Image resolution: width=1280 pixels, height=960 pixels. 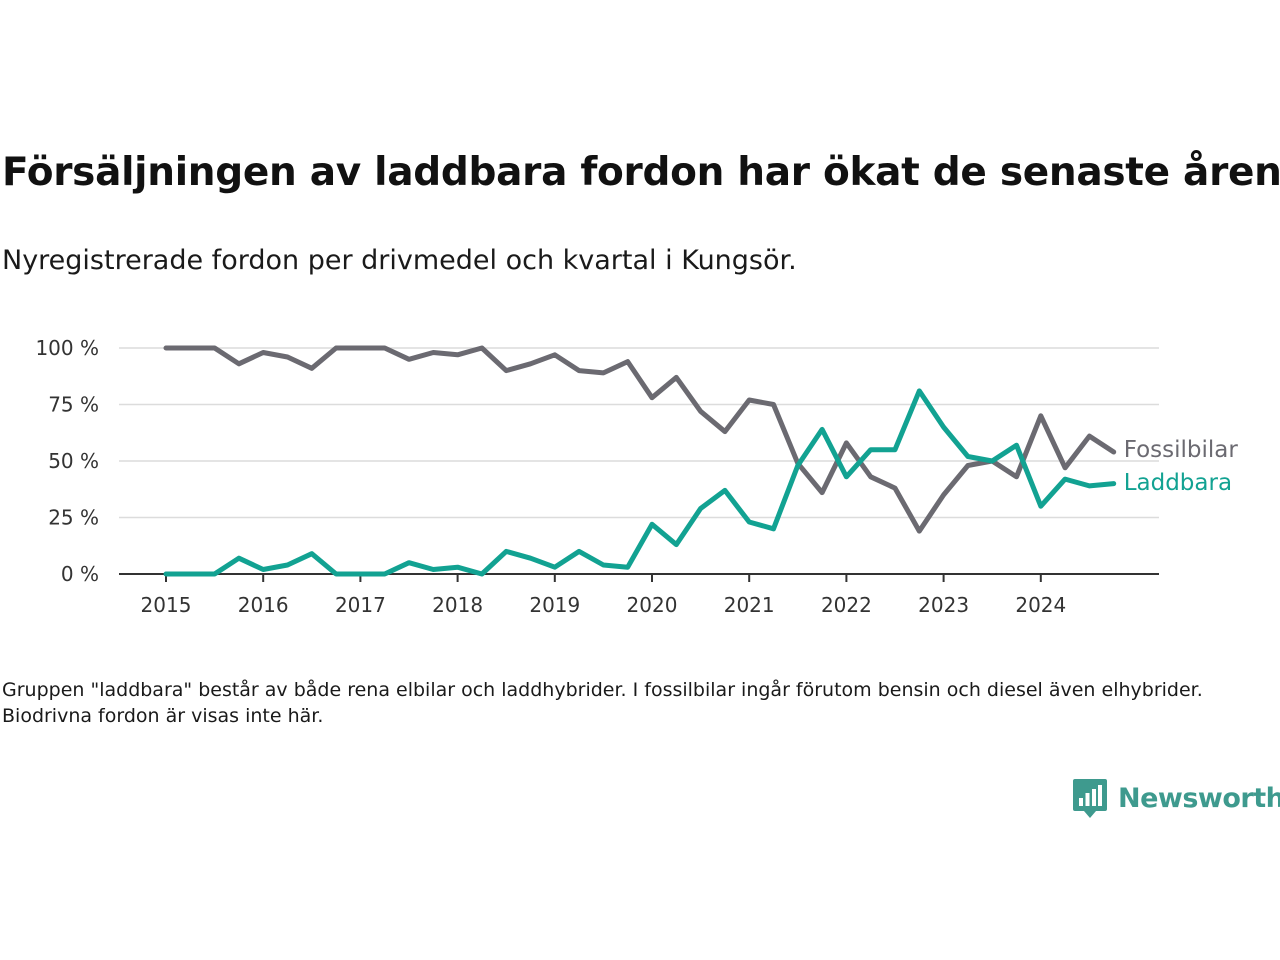 What do you see at coordinates (1181, 450) in the screenshot?
I see `series-label: Fossilbilar` at bounding box center [1181, 450].